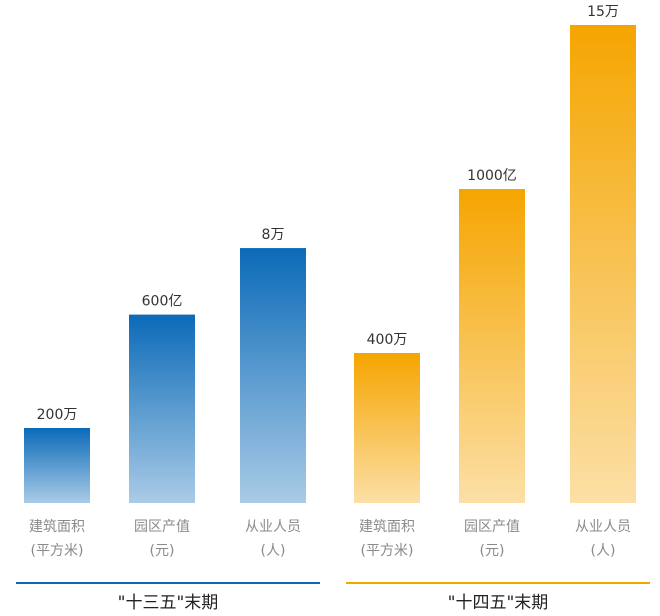  Describe the element at coordinates (57, 415) in the screenshot. I see `value-label: 200万` at that location.